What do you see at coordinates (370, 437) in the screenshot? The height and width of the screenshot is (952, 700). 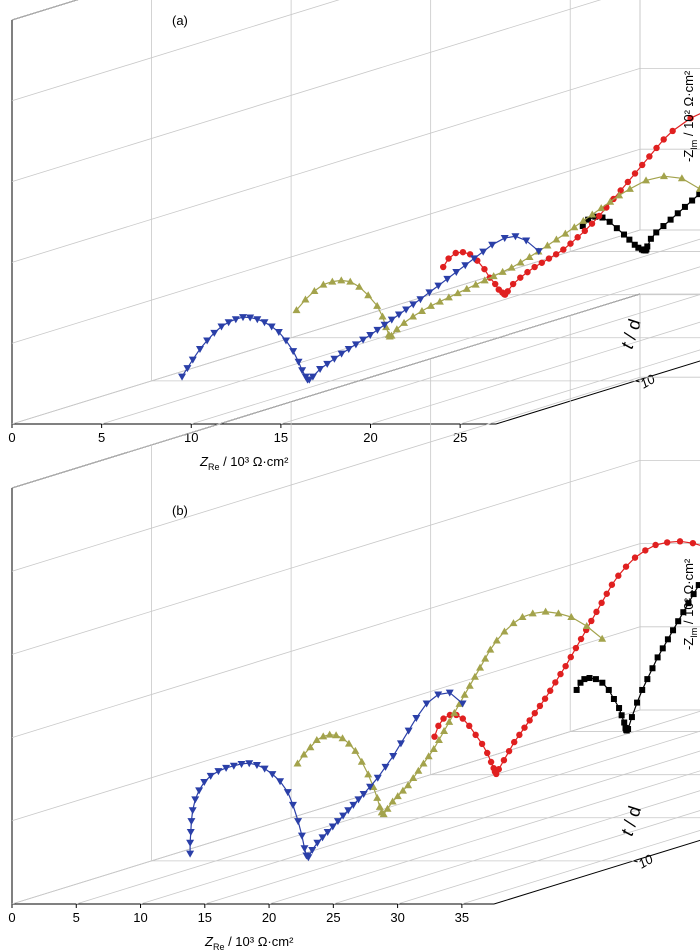 I see `x-tick-label: 20` at bounding box center [370, 437].